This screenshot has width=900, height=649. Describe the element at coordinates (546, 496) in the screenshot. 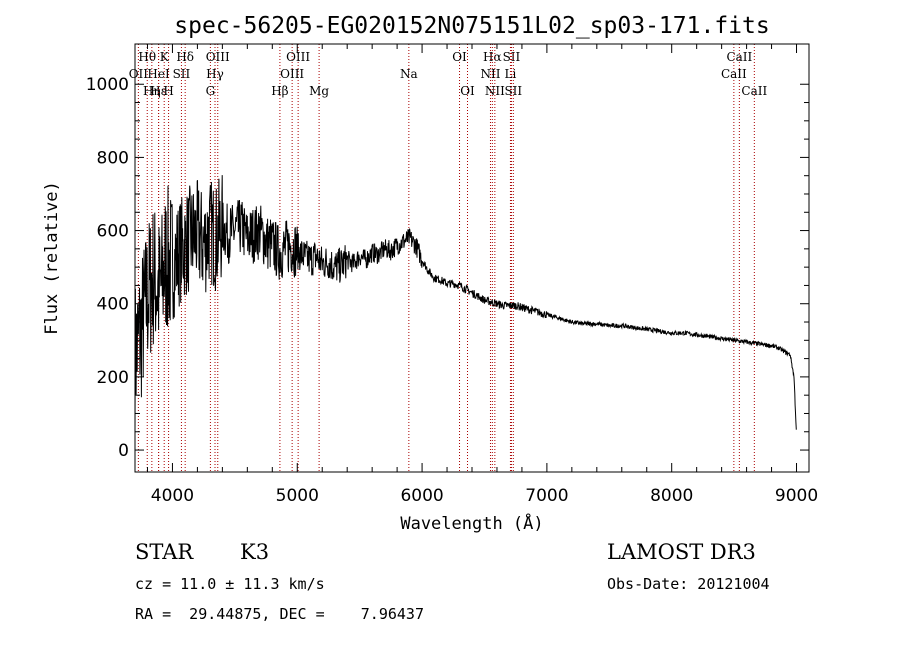

I see `x-tick-label: 7000` at that location.